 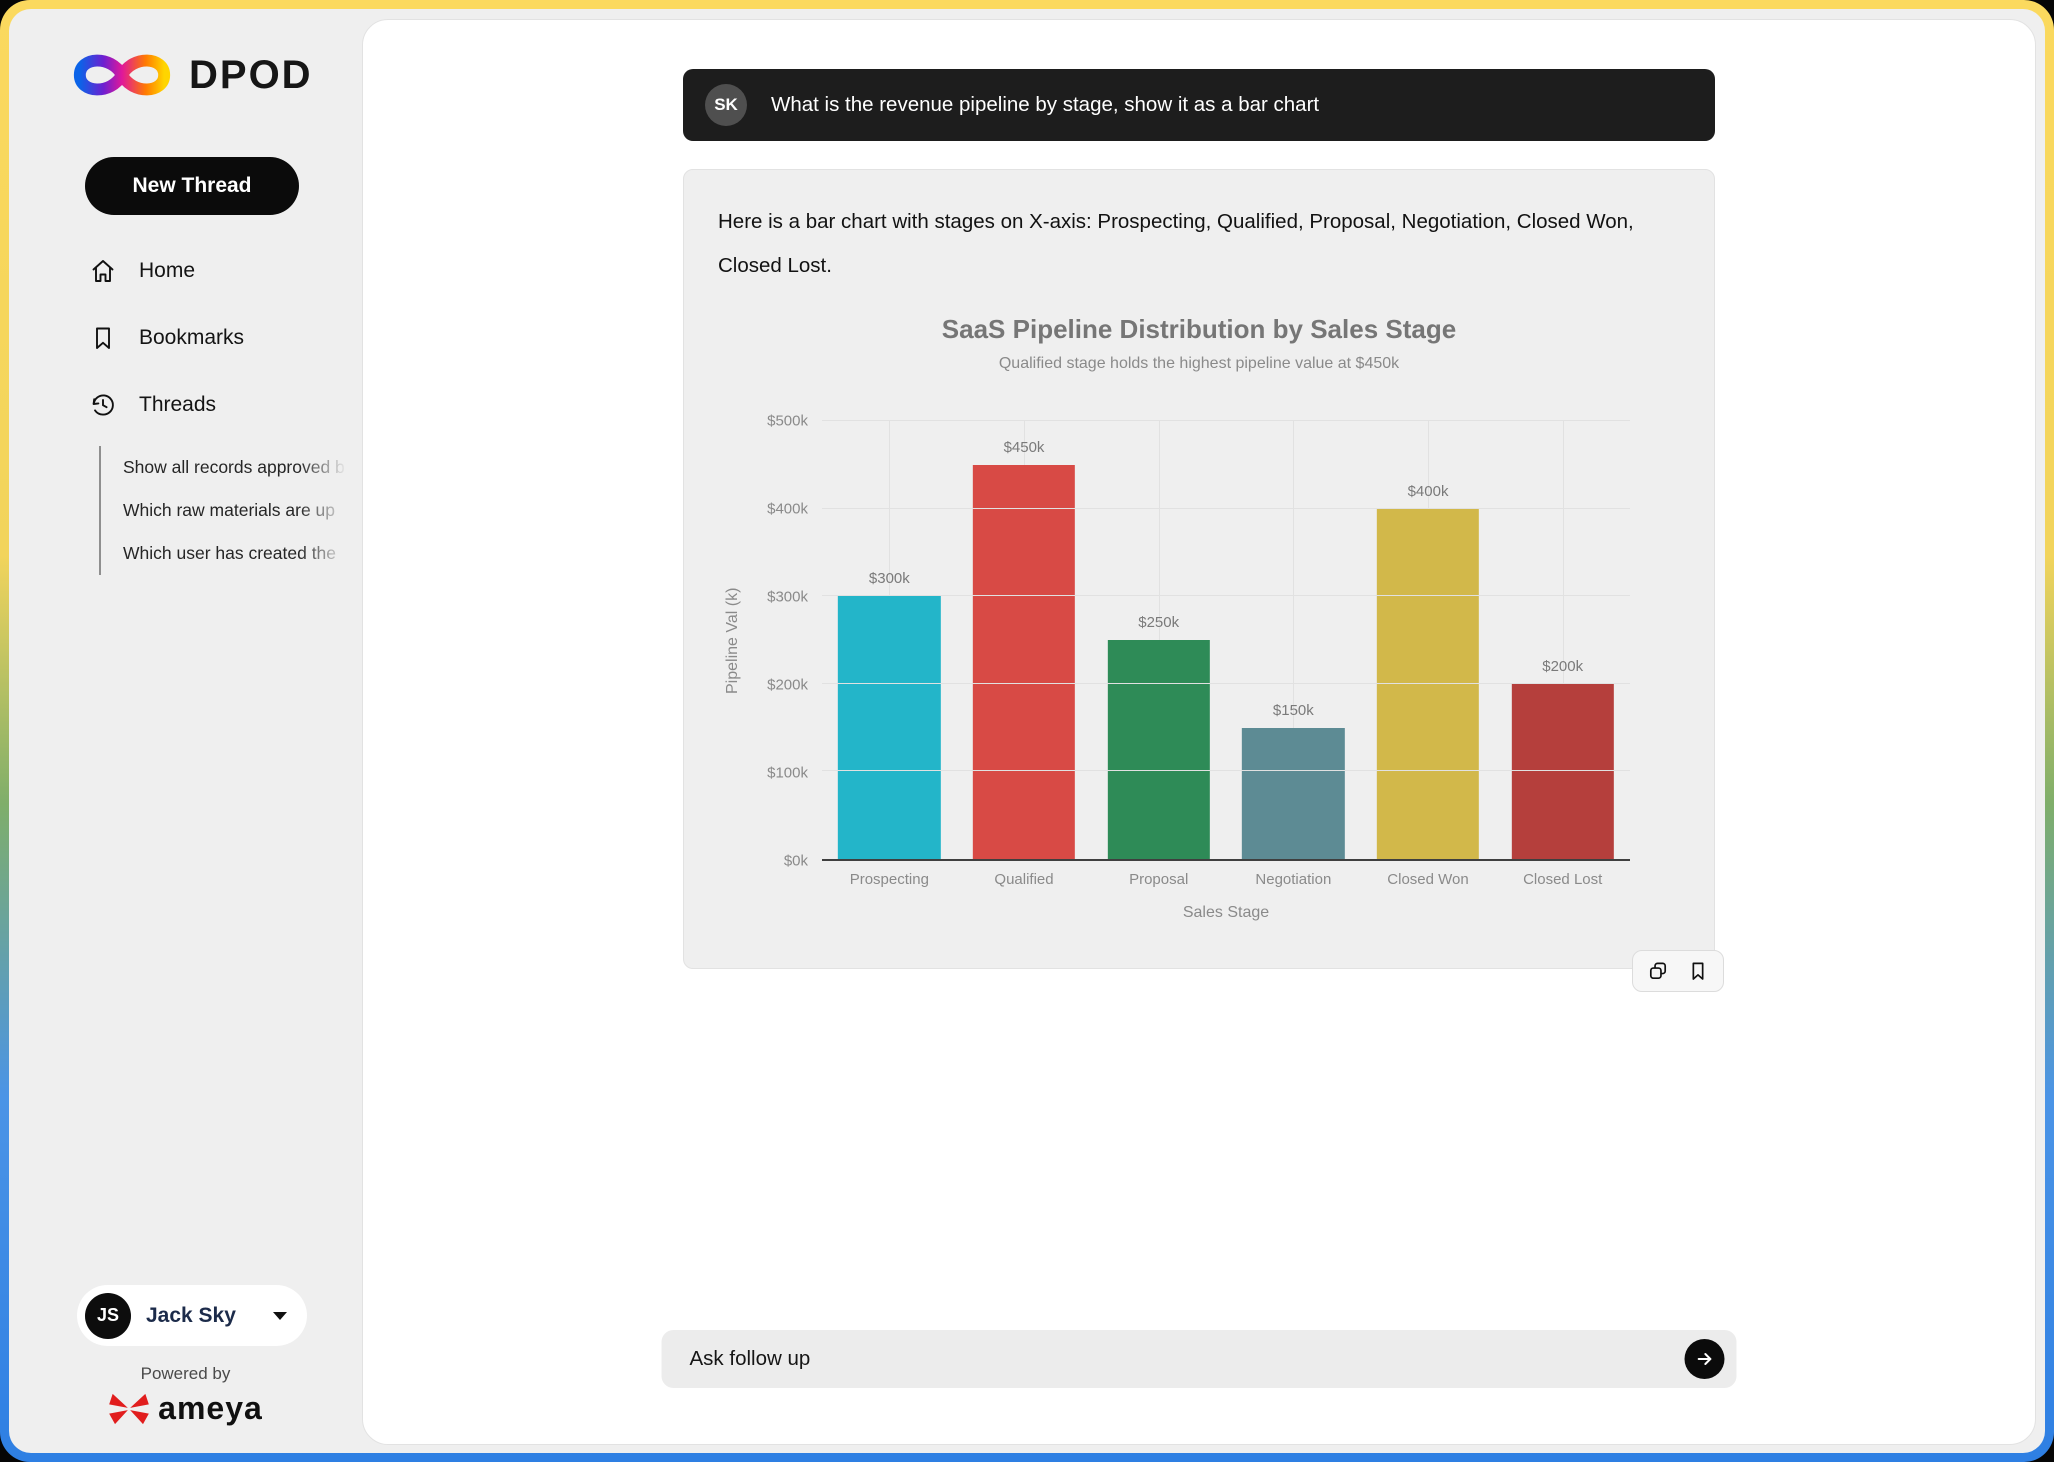 I want to click on powered-by-label: Powered by, so click(x=185, y=1373).